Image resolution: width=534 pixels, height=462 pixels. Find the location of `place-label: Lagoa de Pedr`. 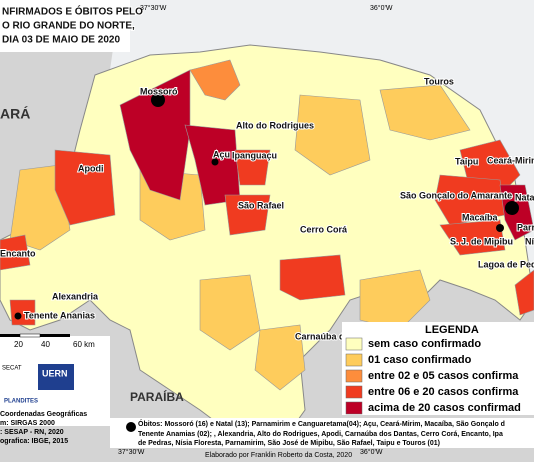

place-label: Lagoa de Pedr is located at coordinates (506, 264).